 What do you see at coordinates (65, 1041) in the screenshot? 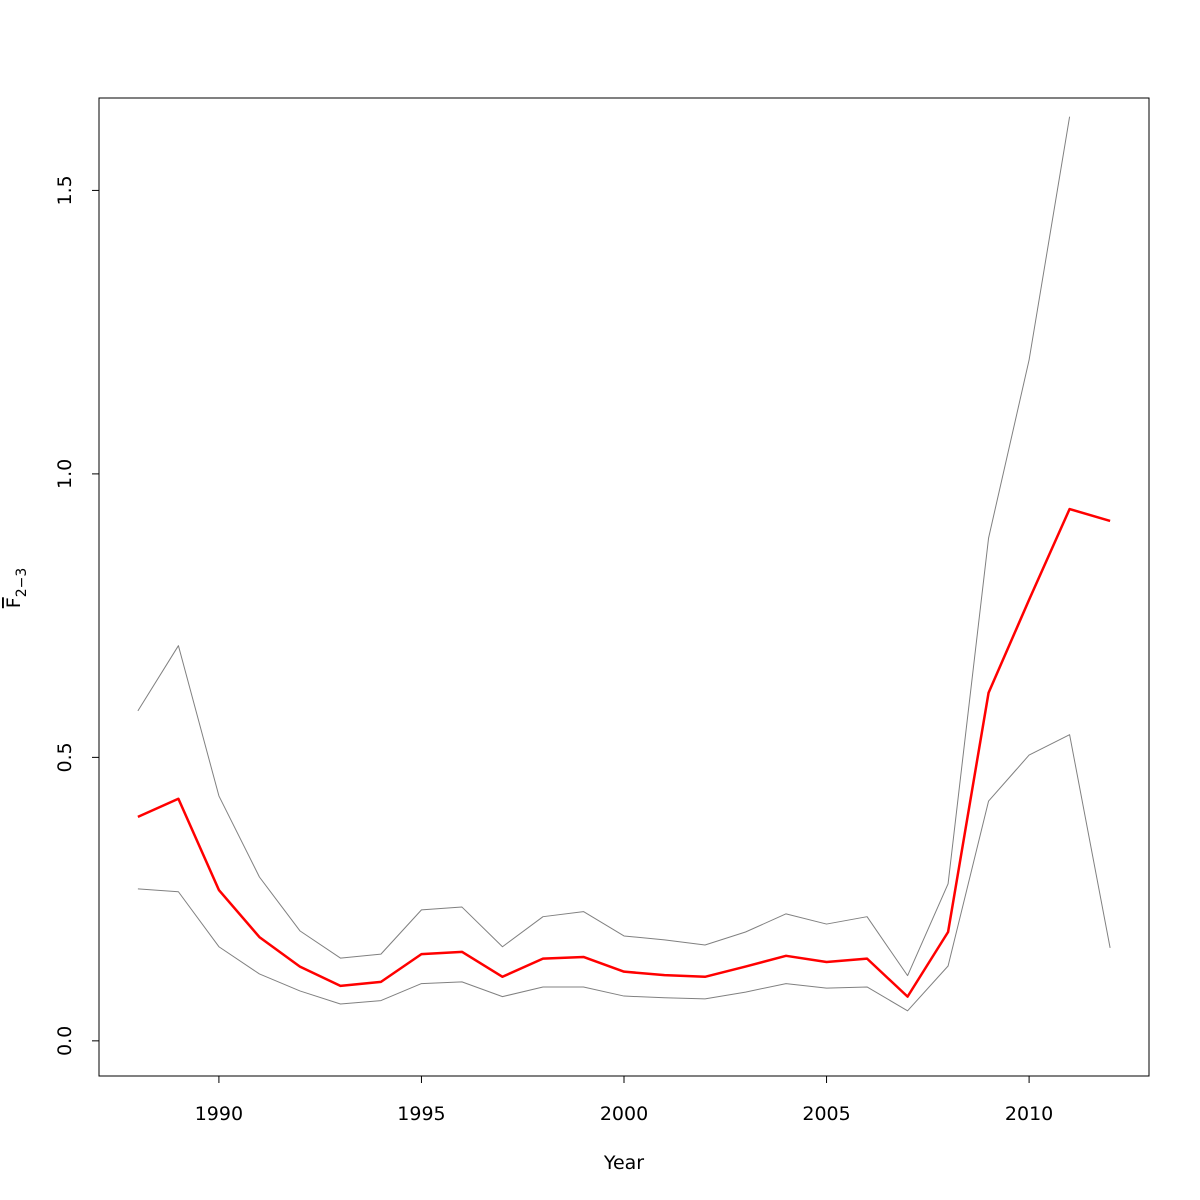
I see `y-tick-label: 0.0` at bounding box center [65, 1041].